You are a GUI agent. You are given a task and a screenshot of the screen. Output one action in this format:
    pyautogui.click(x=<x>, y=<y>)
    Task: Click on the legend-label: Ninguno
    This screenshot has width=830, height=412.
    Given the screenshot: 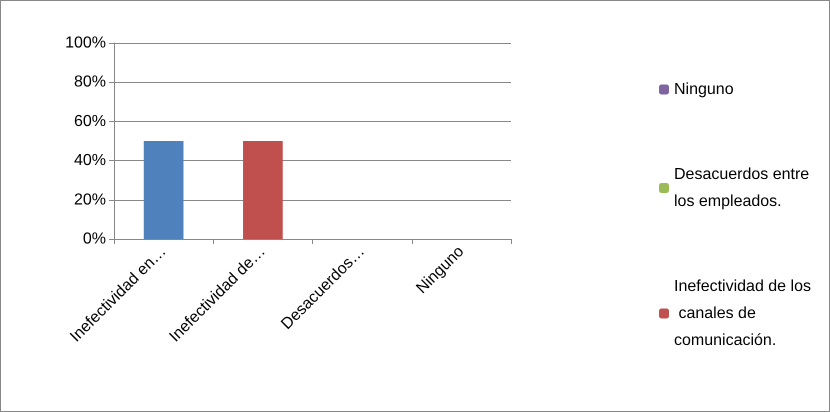 What is the action you would take?
    pyautogui.click(x=704, y=89)
    